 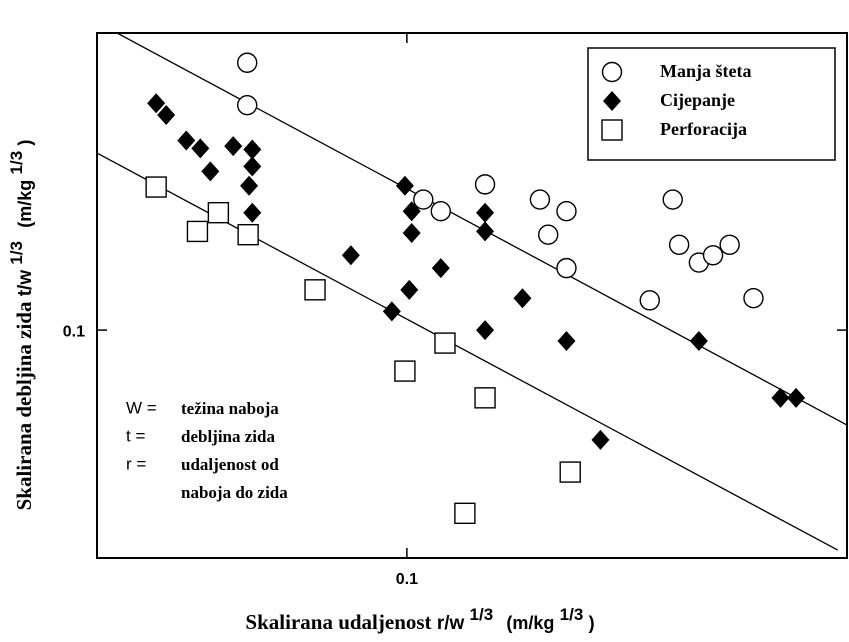 I want to click on x-tick-label: 0.1, so click(x=407, y=579).